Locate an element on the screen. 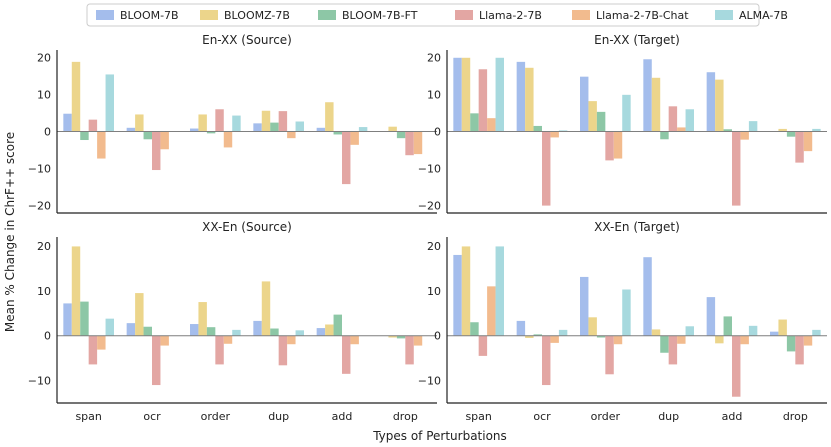  bar-bloom-7b-ft-drop is located at coordinates (401, 135).